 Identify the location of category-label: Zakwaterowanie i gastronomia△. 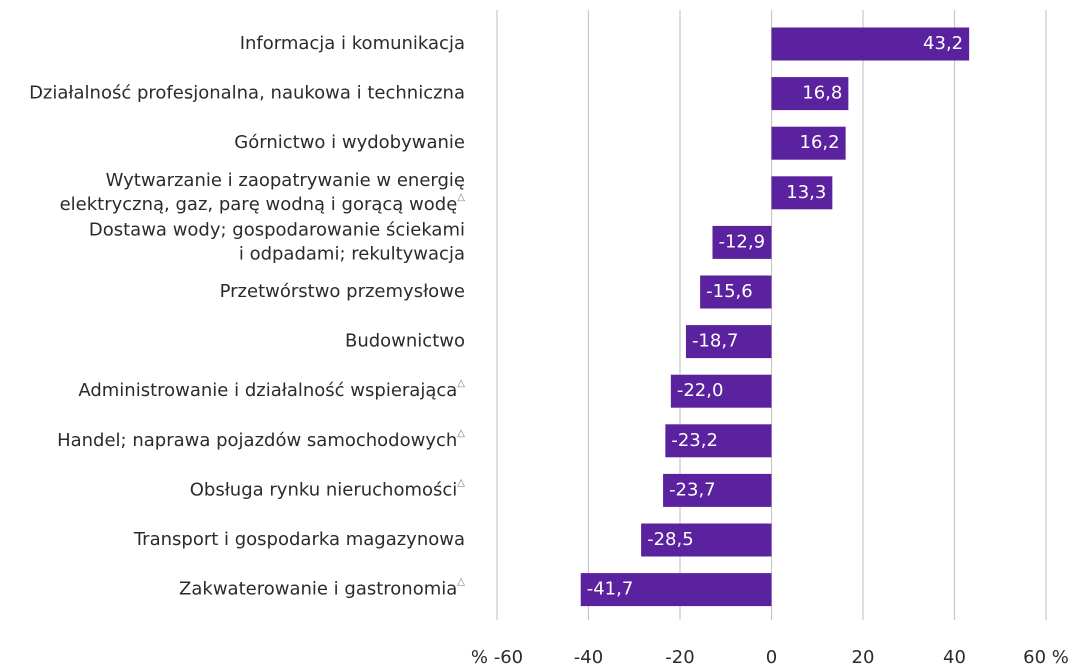
(322, 588).